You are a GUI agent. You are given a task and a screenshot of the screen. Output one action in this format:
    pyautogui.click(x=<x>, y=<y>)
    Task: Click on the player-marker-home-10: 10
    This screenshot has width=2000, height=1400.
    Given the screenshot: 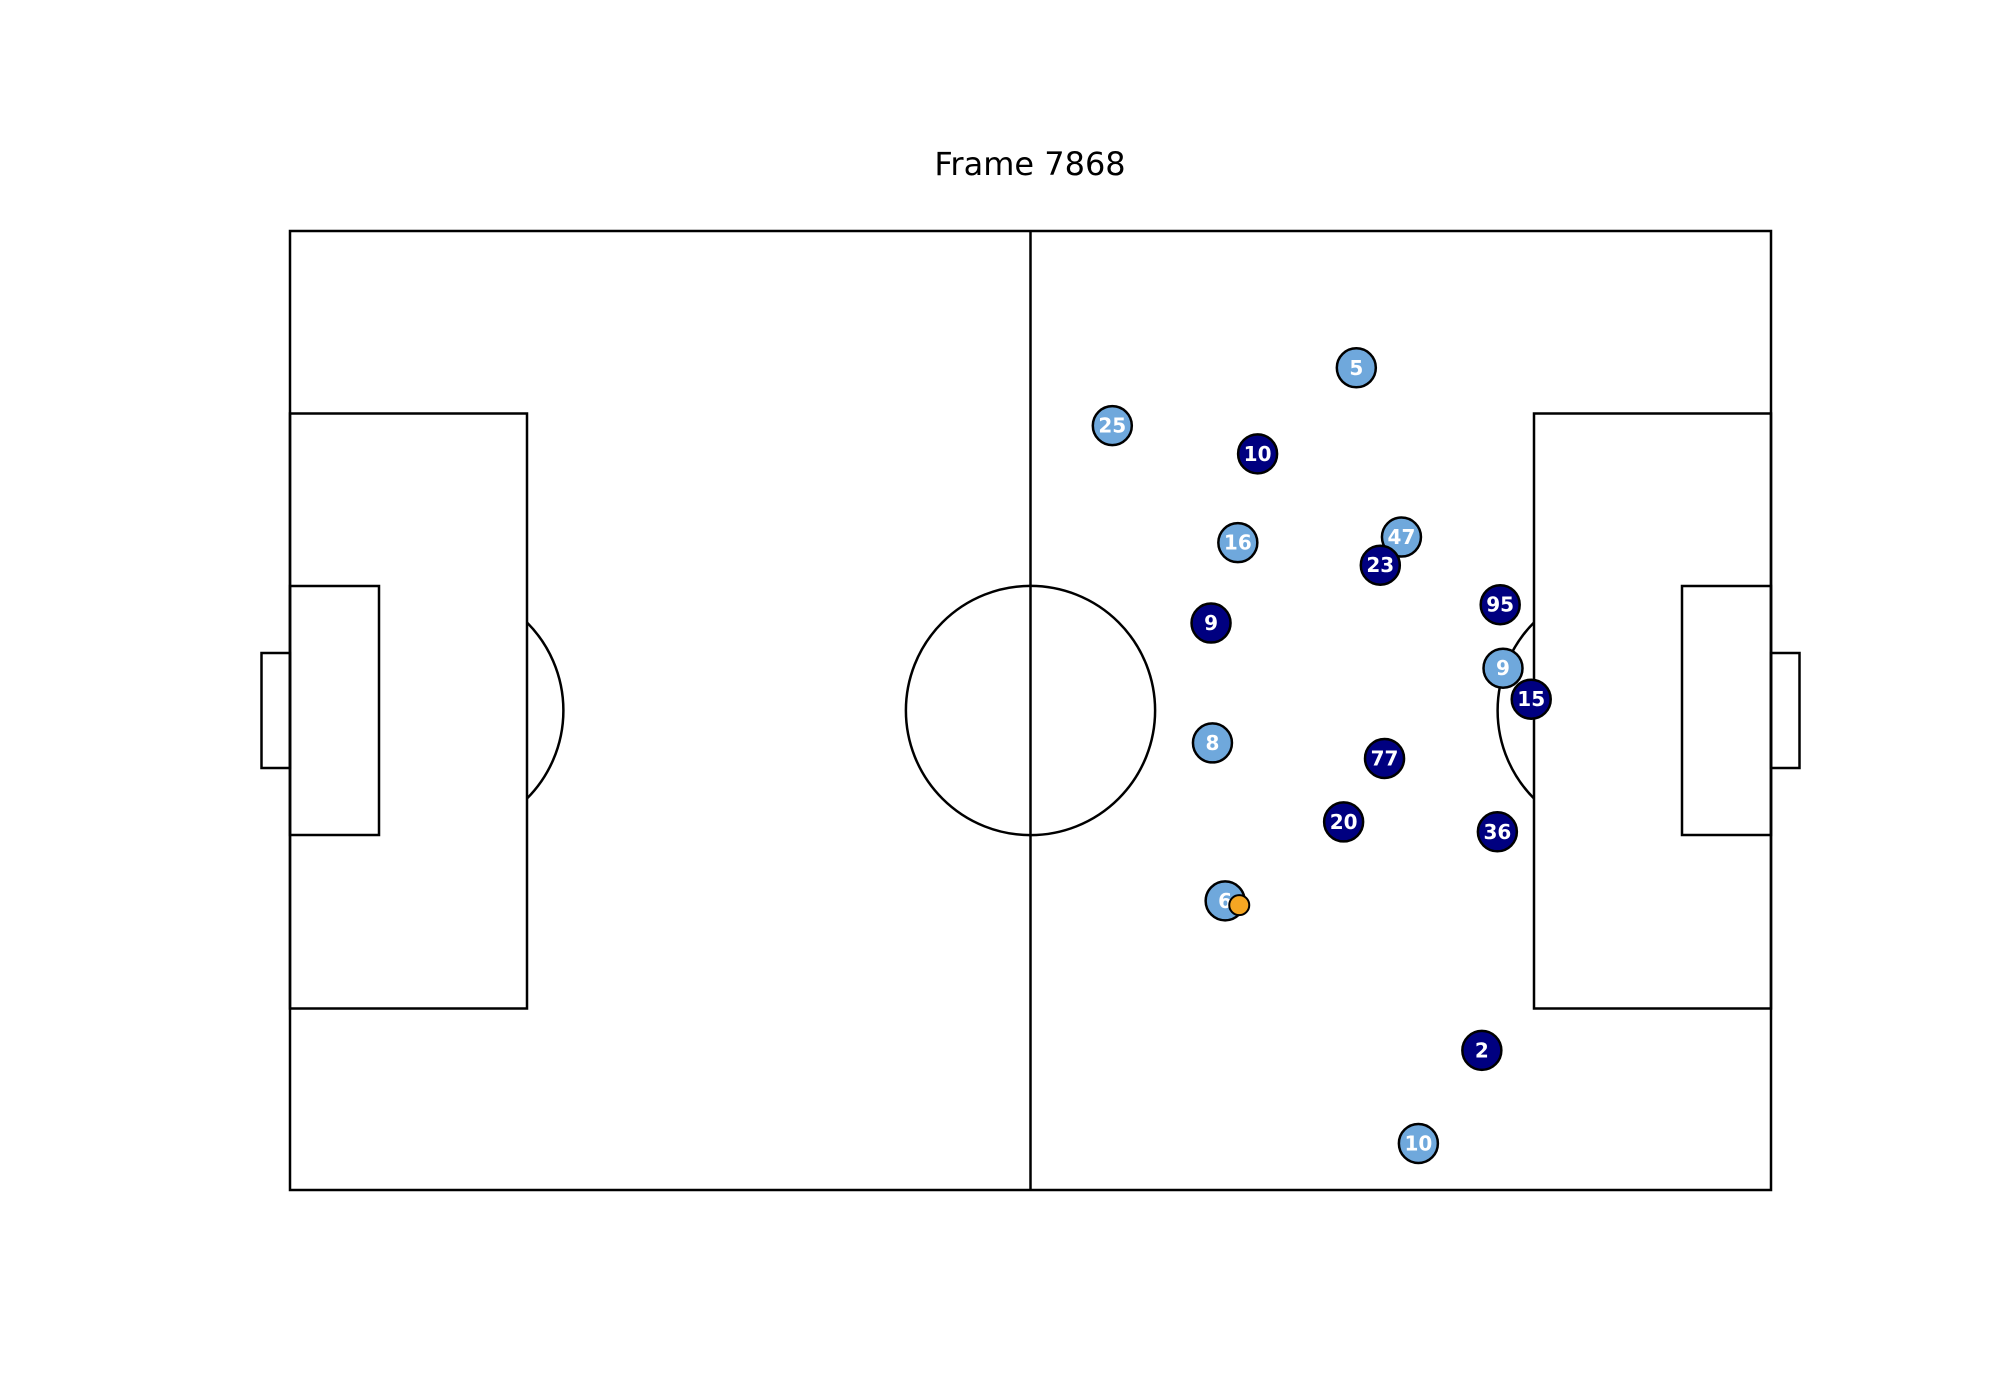 What is the action you would take?
    pyautogui.click(x=1418, y=1143)
    